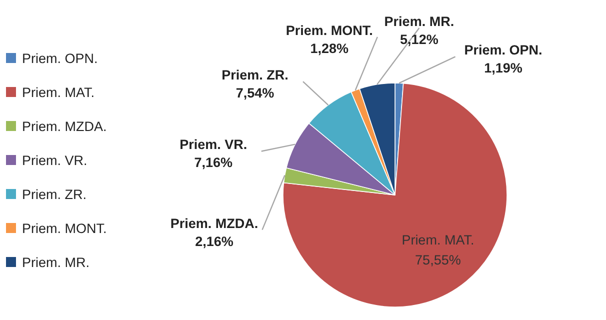 This screenshot has height=320, width=606. Describe the element at coordinates (419, 21) in the screenshot. I see `slice-label: Priem. MR.` at that location.